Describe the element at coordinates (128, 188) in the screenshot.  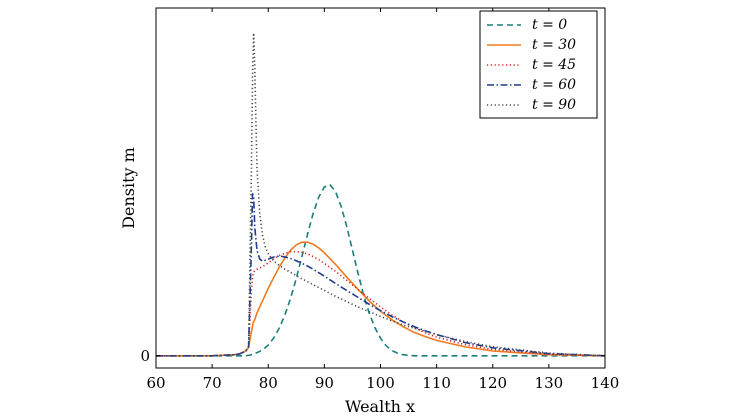
I see `y-axis-label: Density m` at that location.